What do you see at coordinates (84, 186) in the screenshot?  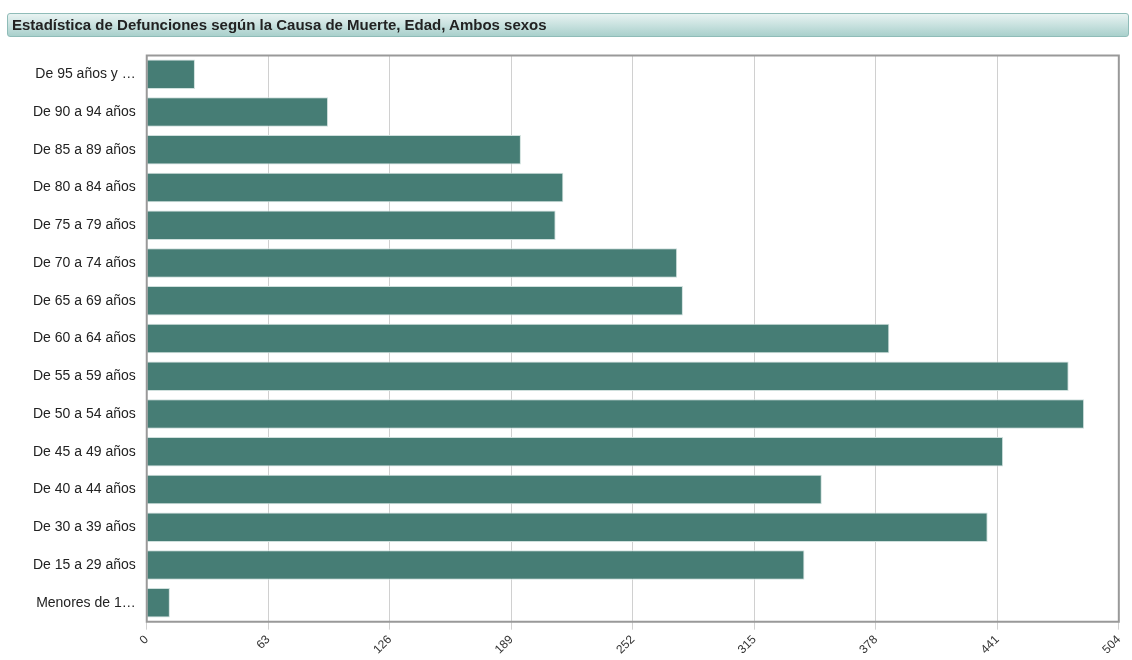 I see `y-tick-label: De 80 a 84 años` at bounding box center [84, 186].